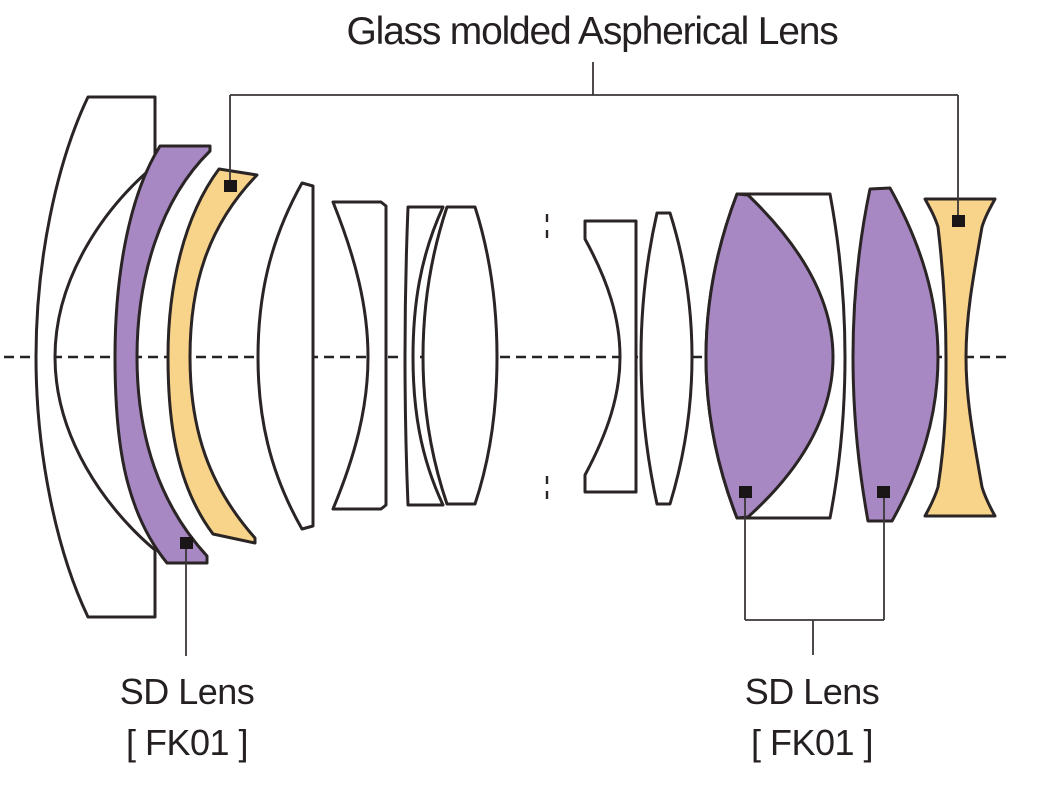 This screenshot has height=795, width=1040. I want to click on element-10-sd-lens-biconvex, so click(769, 356).